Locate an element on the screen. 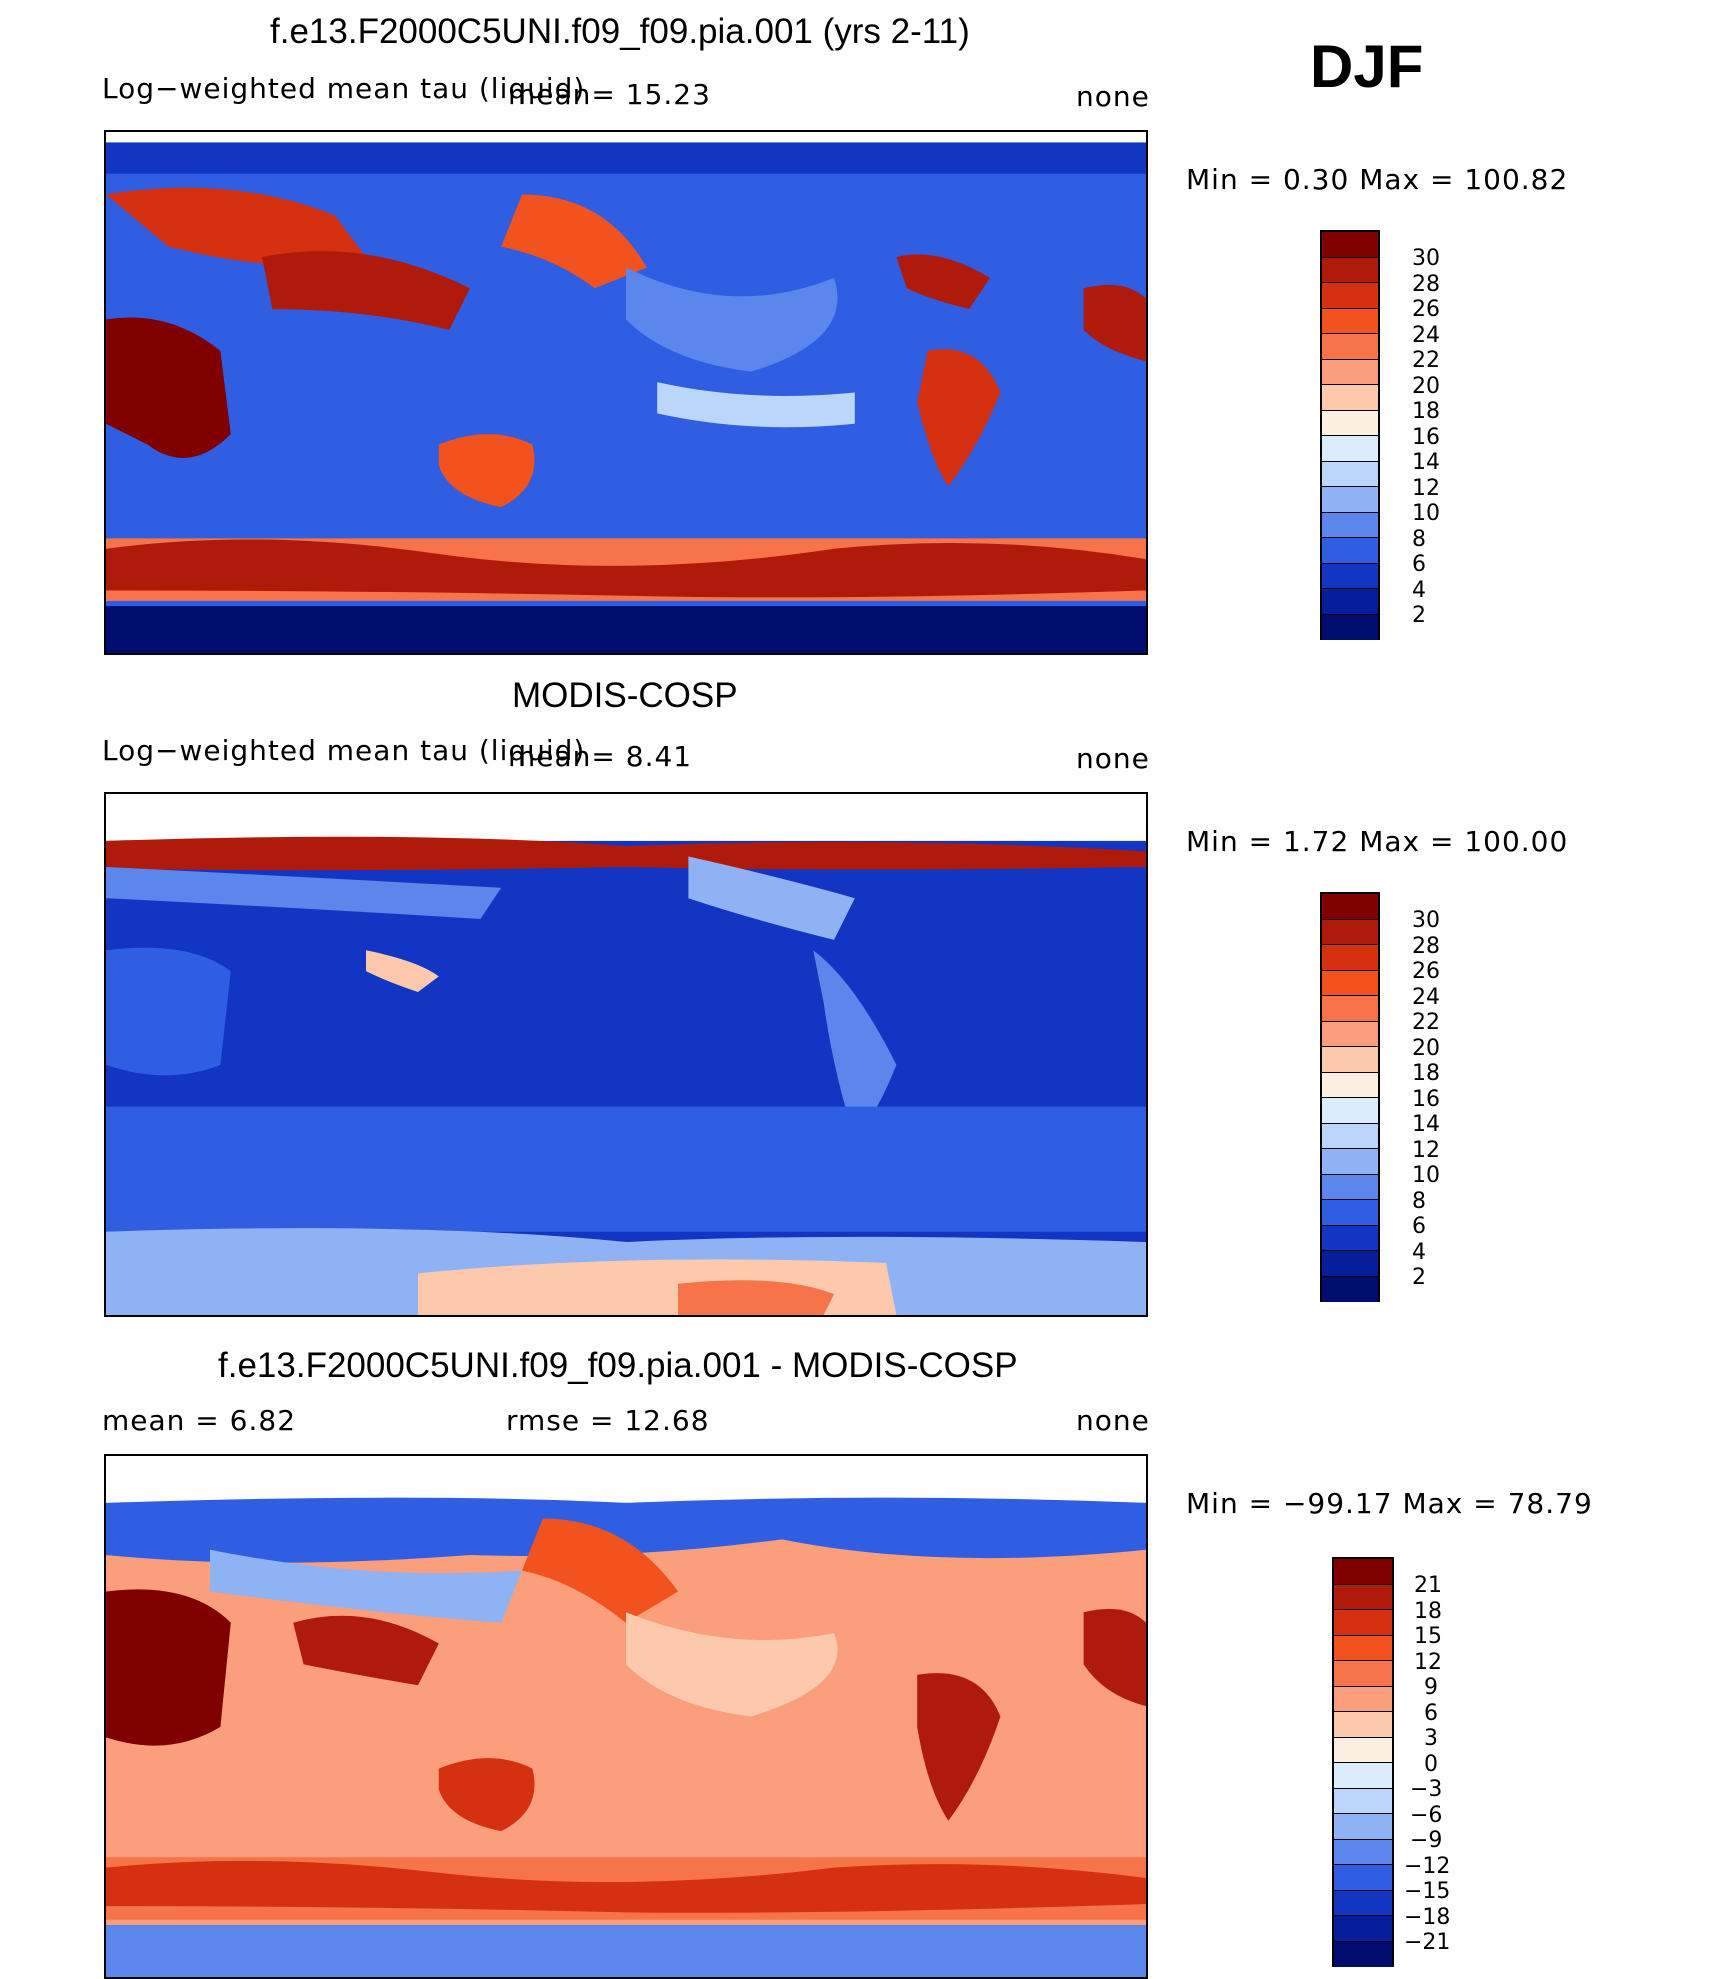 Image resolution: width=1710 pixels, height=1979 pixels. panel3-colorbar-tick: −15 is located at coordinates (1427, 1891).